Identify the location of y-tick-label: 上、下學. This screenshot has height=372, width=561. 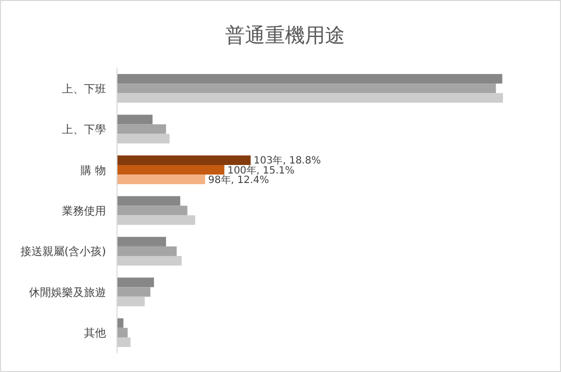
(84, 129).